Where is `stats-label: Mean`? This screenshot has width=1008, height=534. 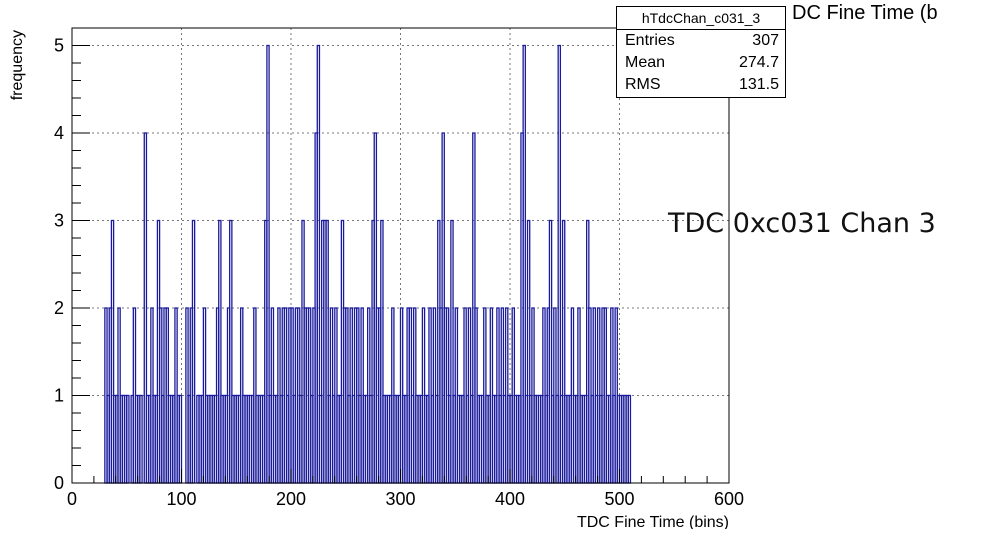
stats-label: Mean is located at coordinates (645, 62).